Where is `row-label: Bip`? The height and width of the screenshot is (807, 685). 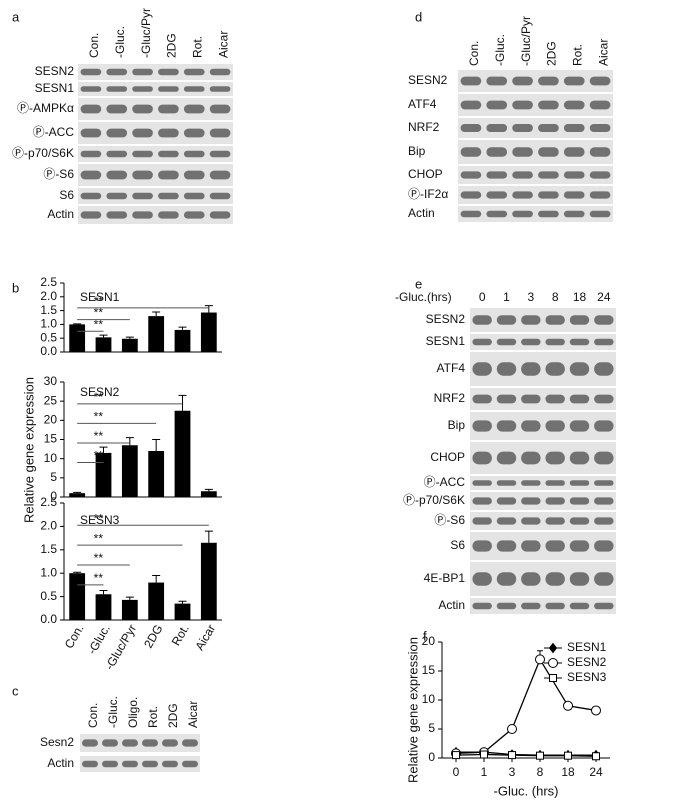
row-label: Bip is located at coordinates (417, 151).